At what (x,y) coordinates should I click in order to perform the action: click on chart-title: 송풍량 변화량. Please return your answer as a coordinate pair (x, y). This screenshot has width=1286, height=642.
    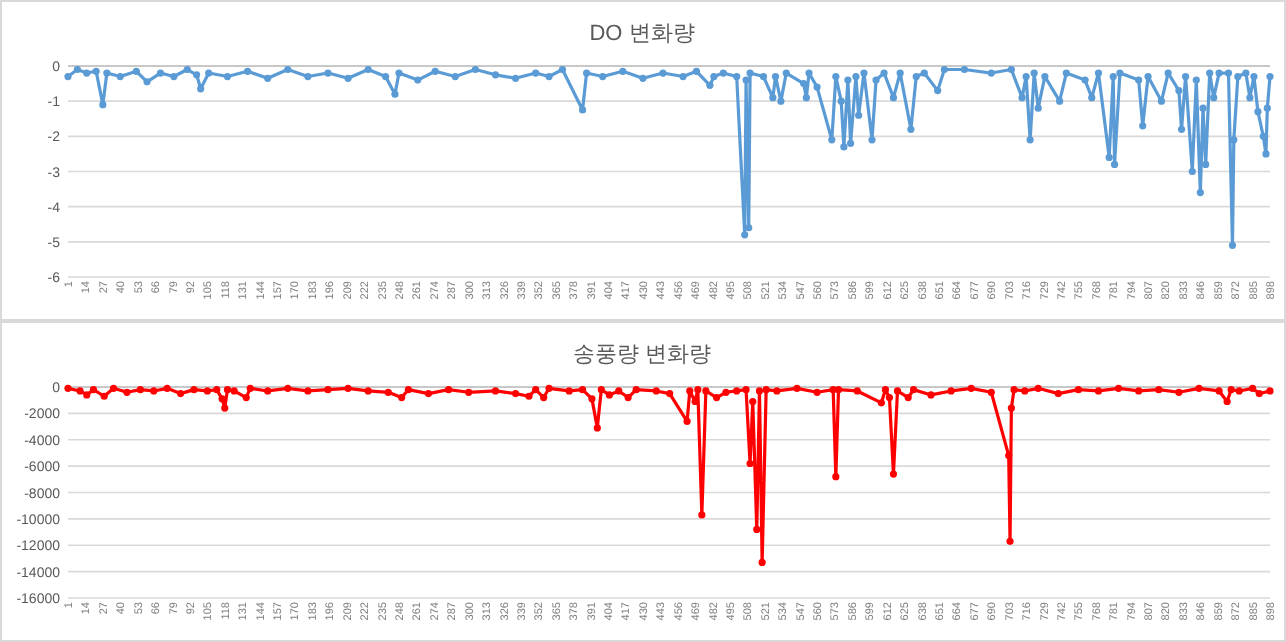
    Looking at the image, I should click on (642, 355).